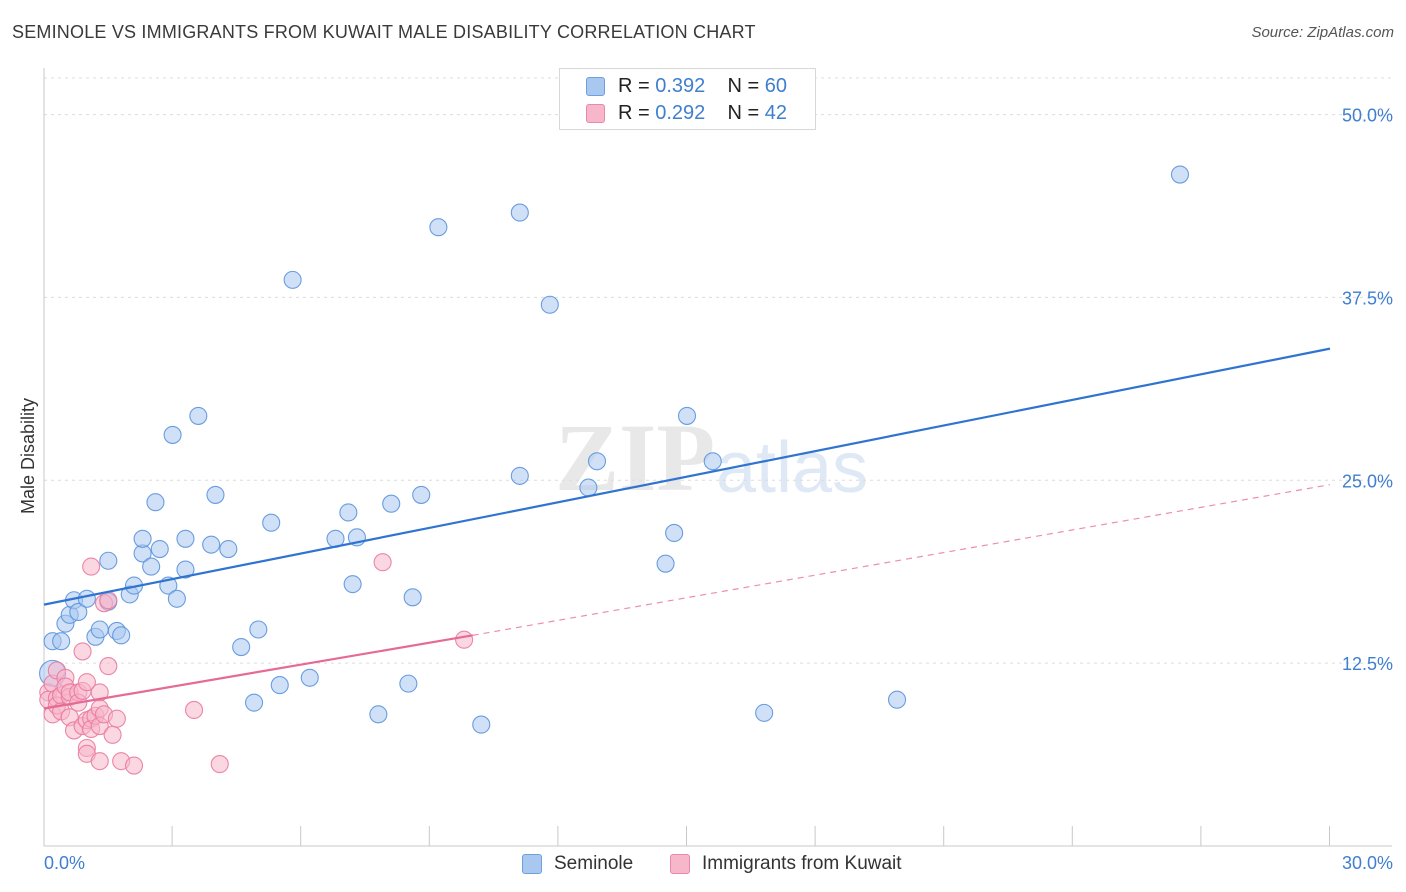 The height and width of the screenshot is (892, 1406). What do you see at coordinates (680, 112) in the screenshot?
I see `legend-r-value-kuwait: 0.292` at bounding box center [680, 112].